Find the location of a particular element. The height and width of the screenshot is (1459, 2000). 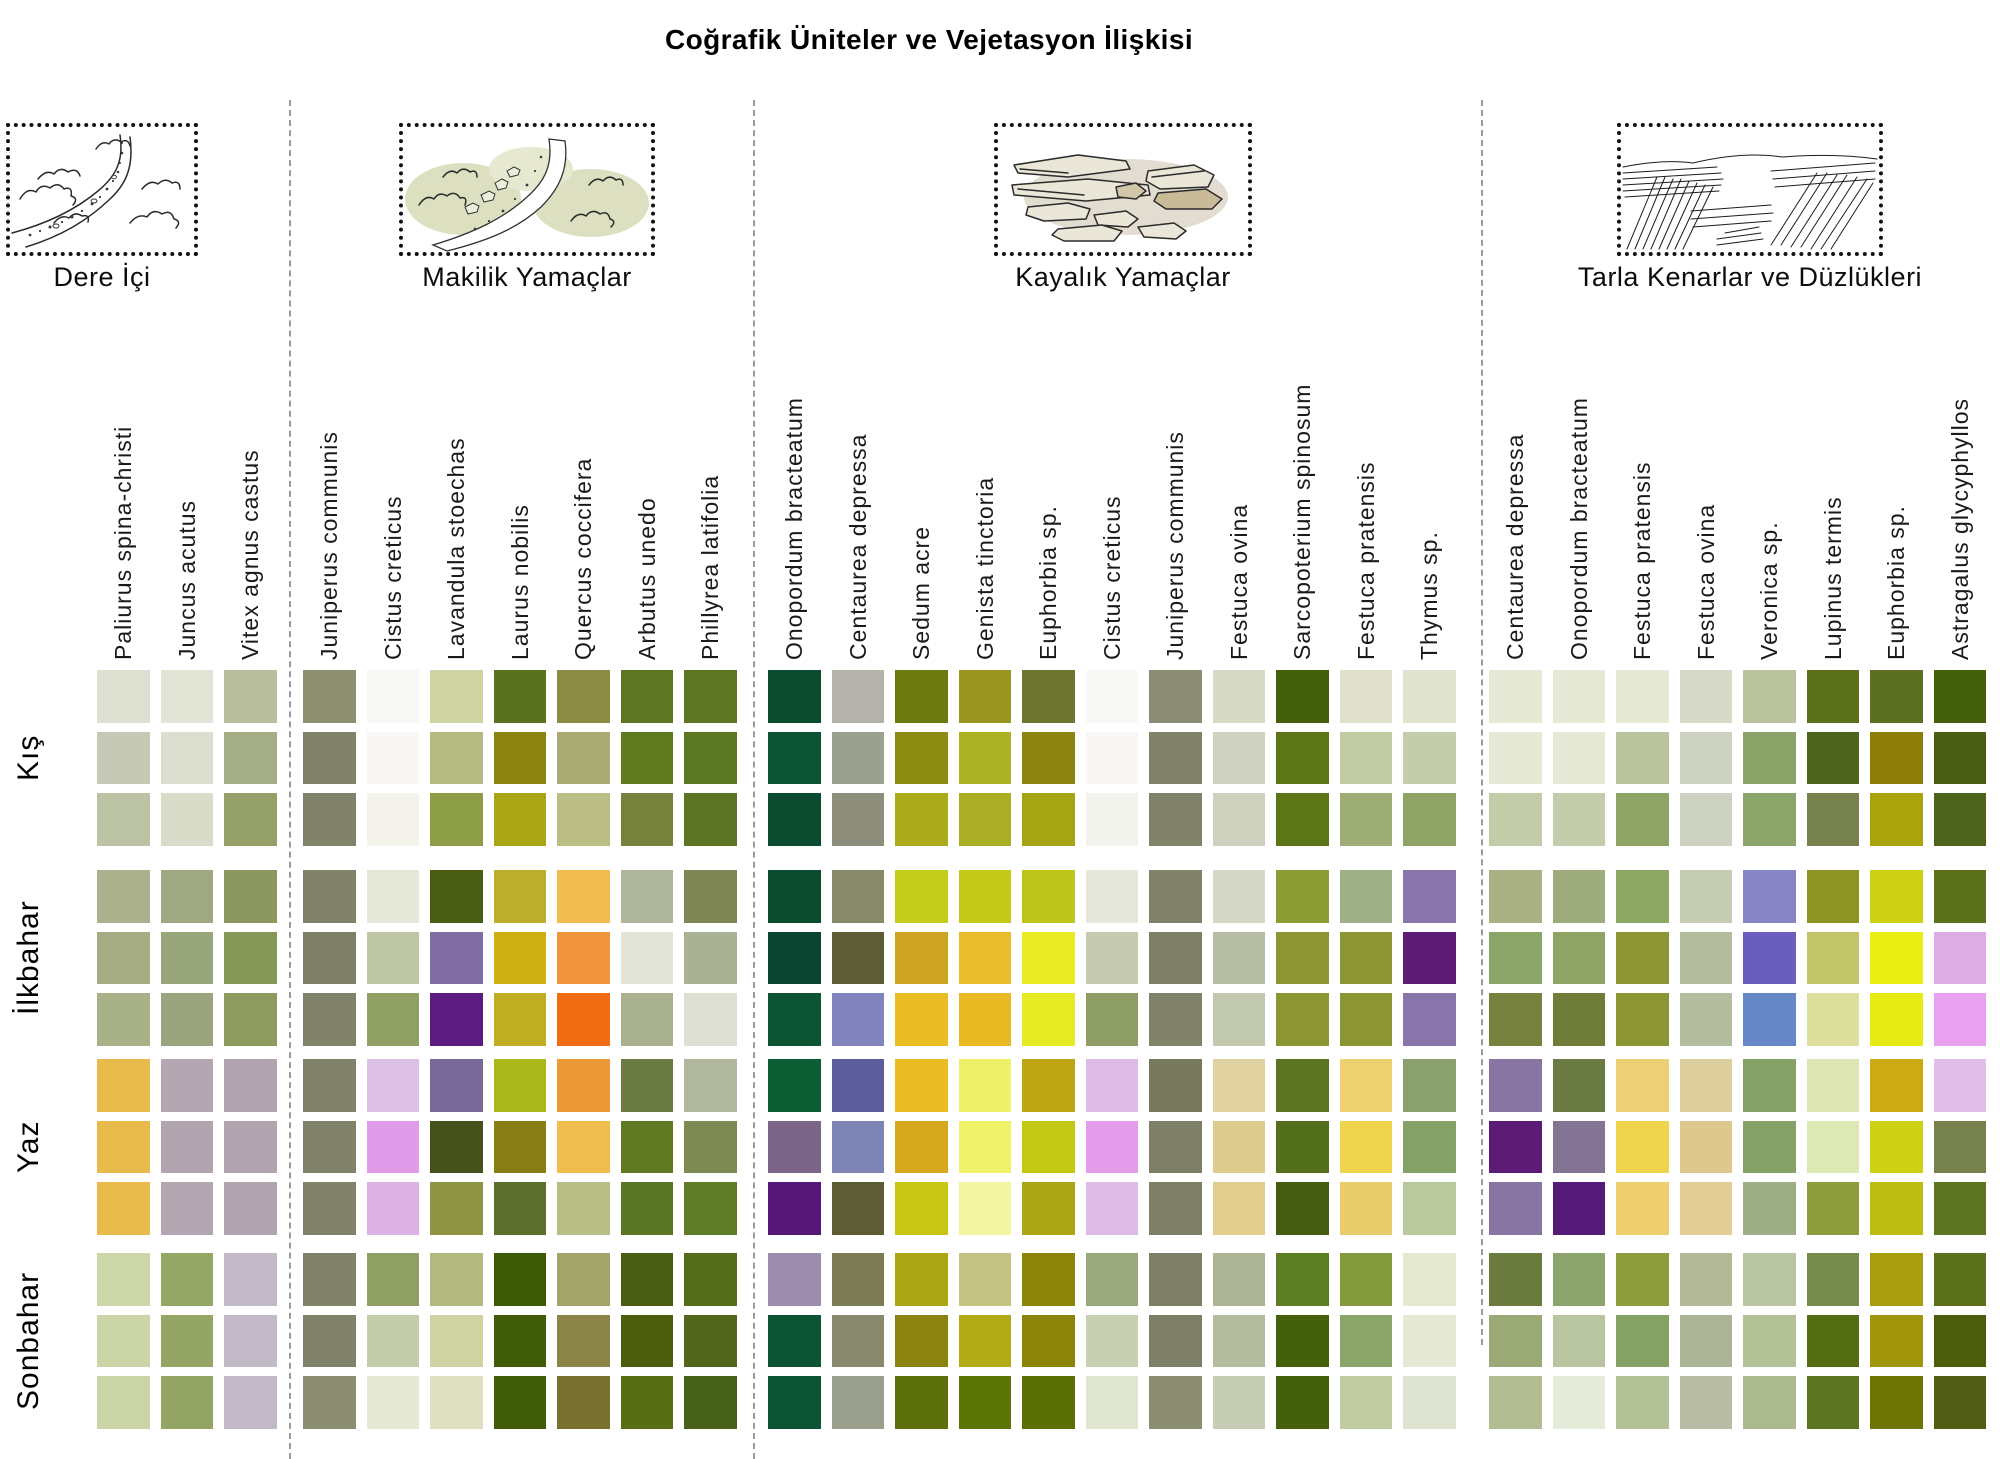

species-label: Juniperus communis is located at coordinates (1175, 545).